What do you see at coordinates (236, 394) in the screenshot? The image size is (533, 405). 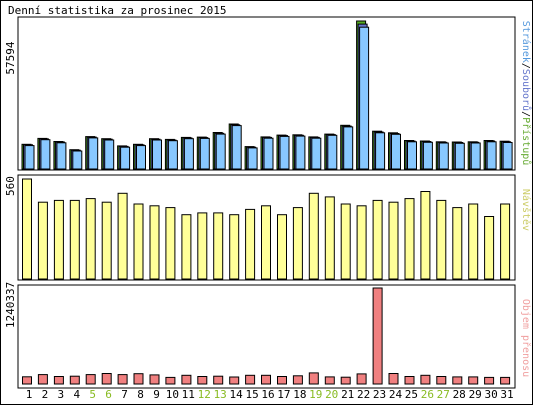 I see `x-label-day-14: 14` at bounding box center [236, 394].